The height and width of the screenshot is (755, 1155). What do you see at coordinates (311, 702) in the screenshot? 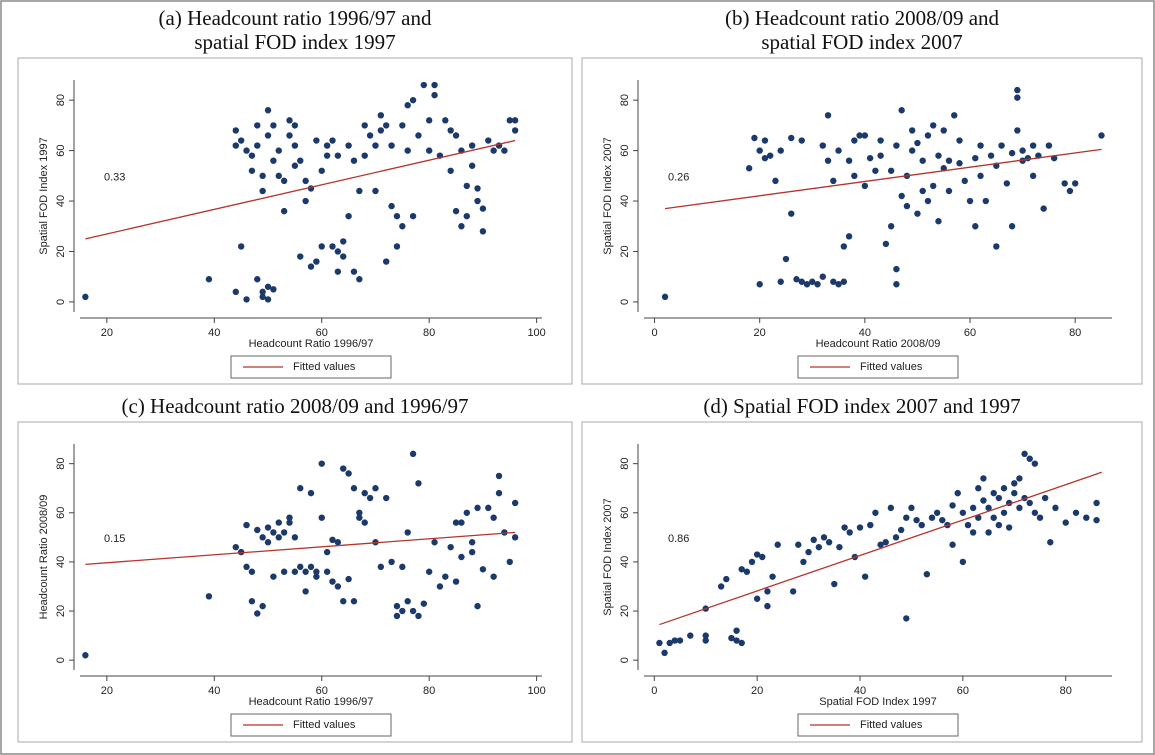
I see `x-axis-label: Headcount Ratio 1996/97` at bounding box center [311, 702].